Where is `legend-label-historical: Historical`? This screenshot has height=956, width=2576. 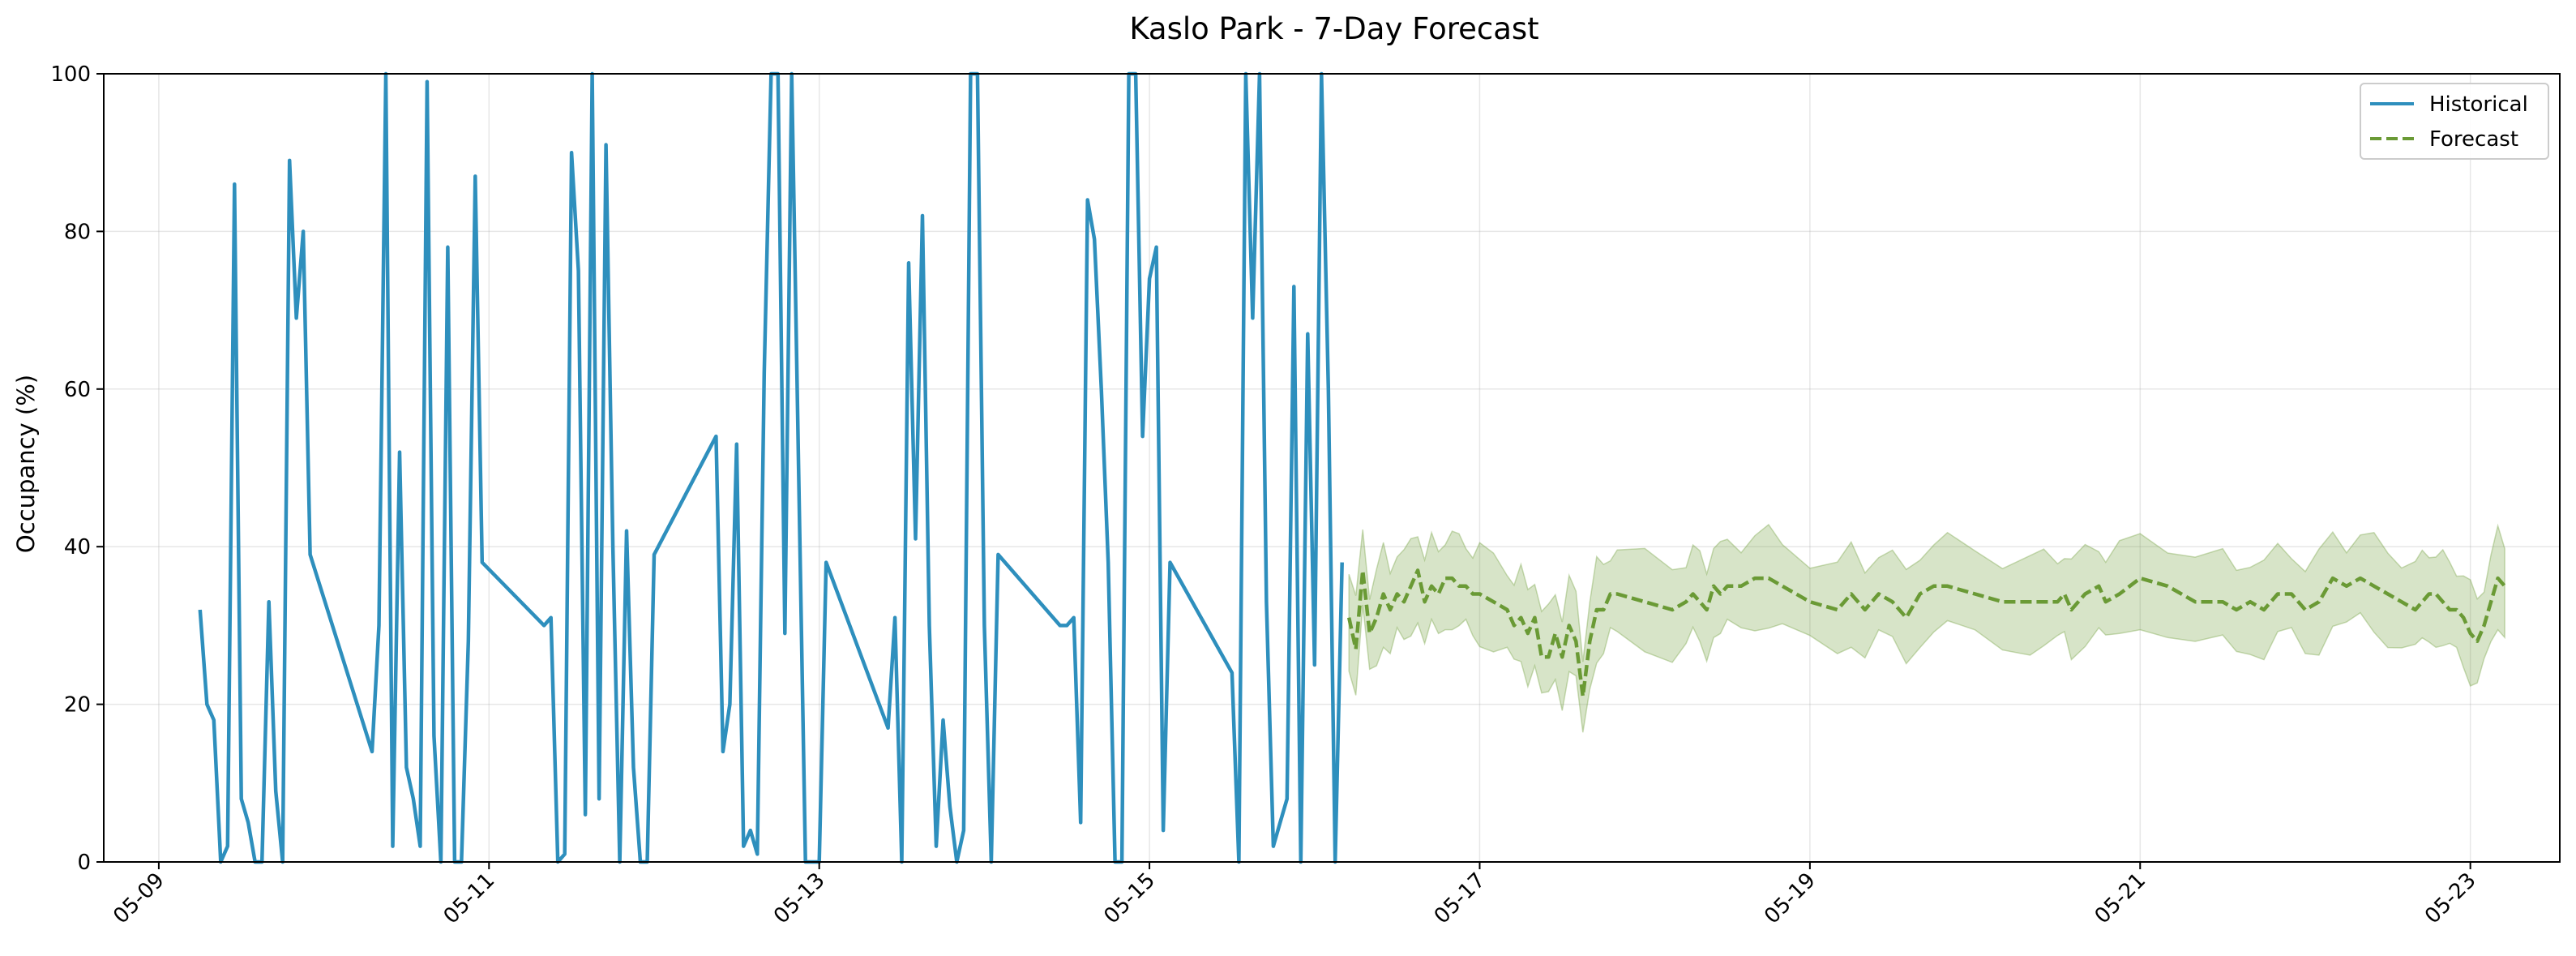
legend-label-historical: Historical is located at coordinates (2478, 104).